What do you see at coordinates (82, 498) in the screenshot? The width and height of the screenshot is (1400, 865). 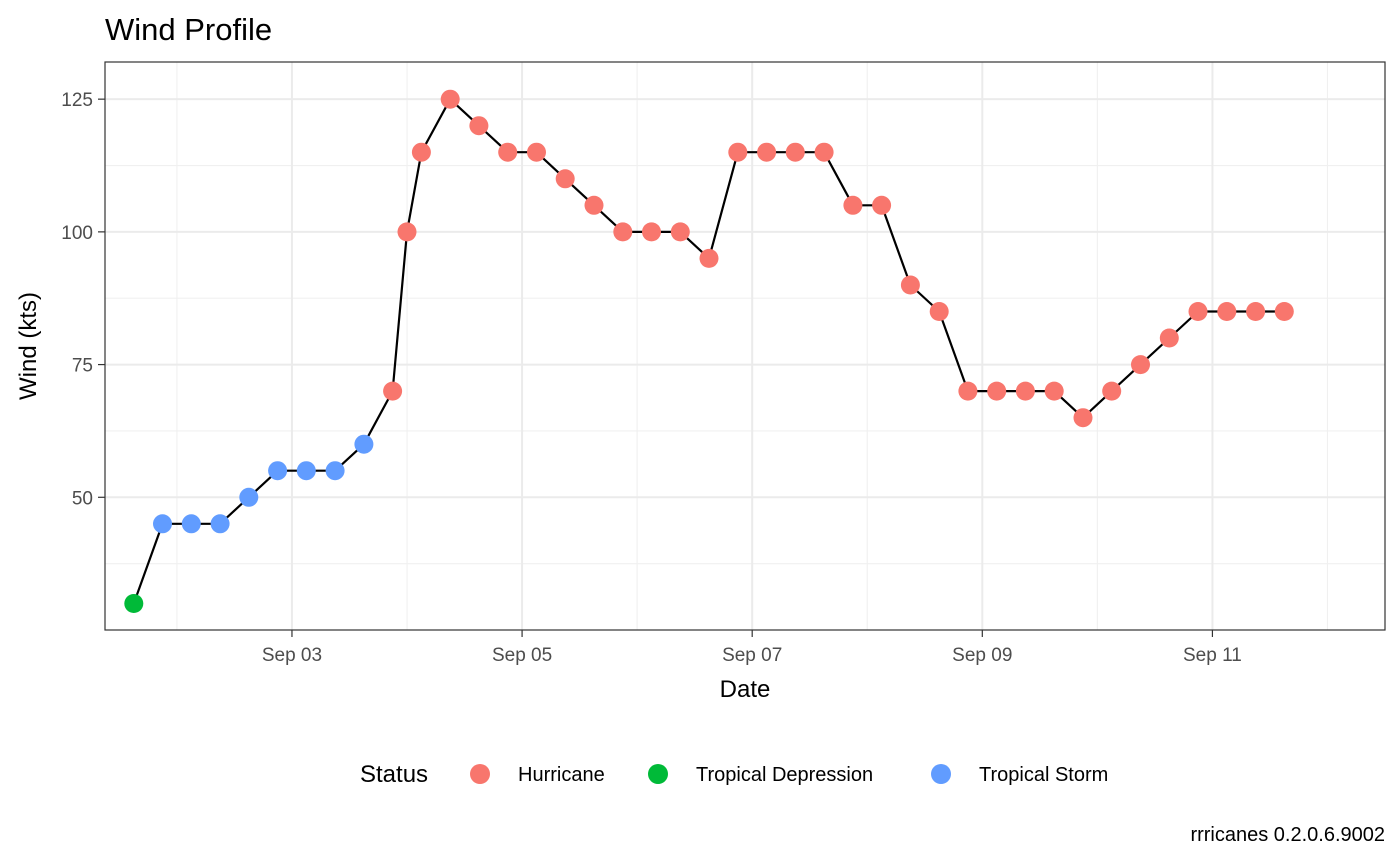 I see `y-tick-label: 50` at bounding box center [82, 498].